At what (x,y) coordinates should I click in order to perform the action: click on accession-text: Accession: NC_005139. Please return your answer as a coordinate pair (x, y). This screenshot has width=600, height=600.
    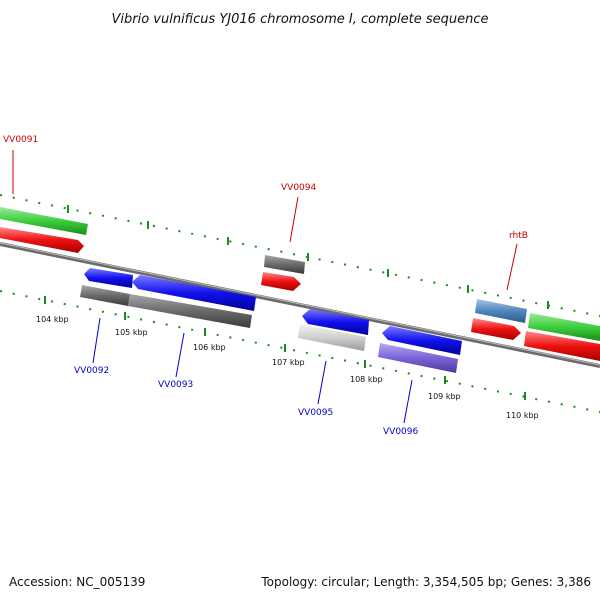
    Looking at the image, I should click on (77, 582).